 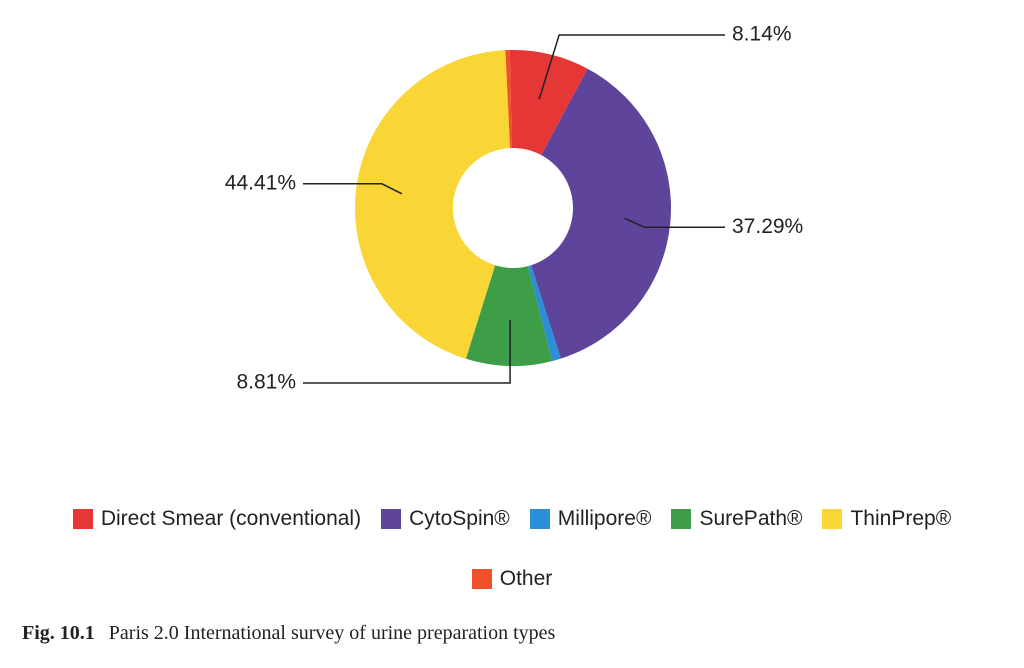 I want to click on legend-item: ThinPrep®, so click(x=886, y=519).